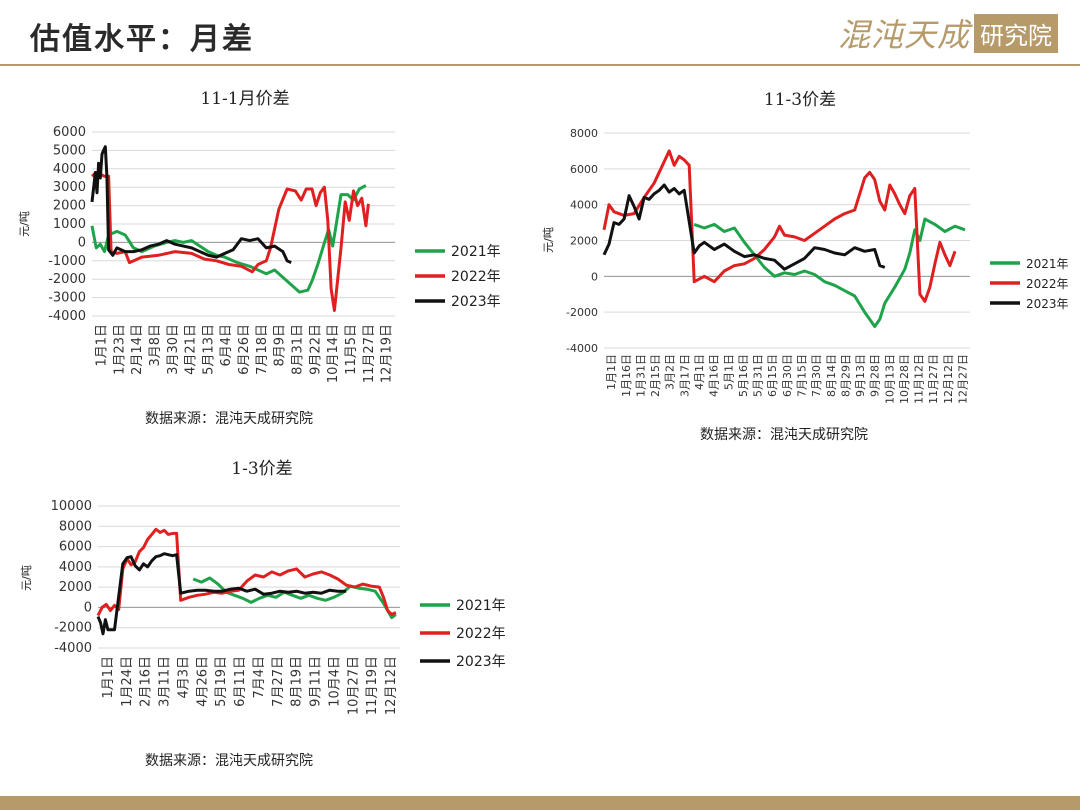 The height and width of the screenshot is (810, 1080). Describe the element at coordinates (244, 349) in the screenshot. I see `x-tick-label: 6月26日` at that location.